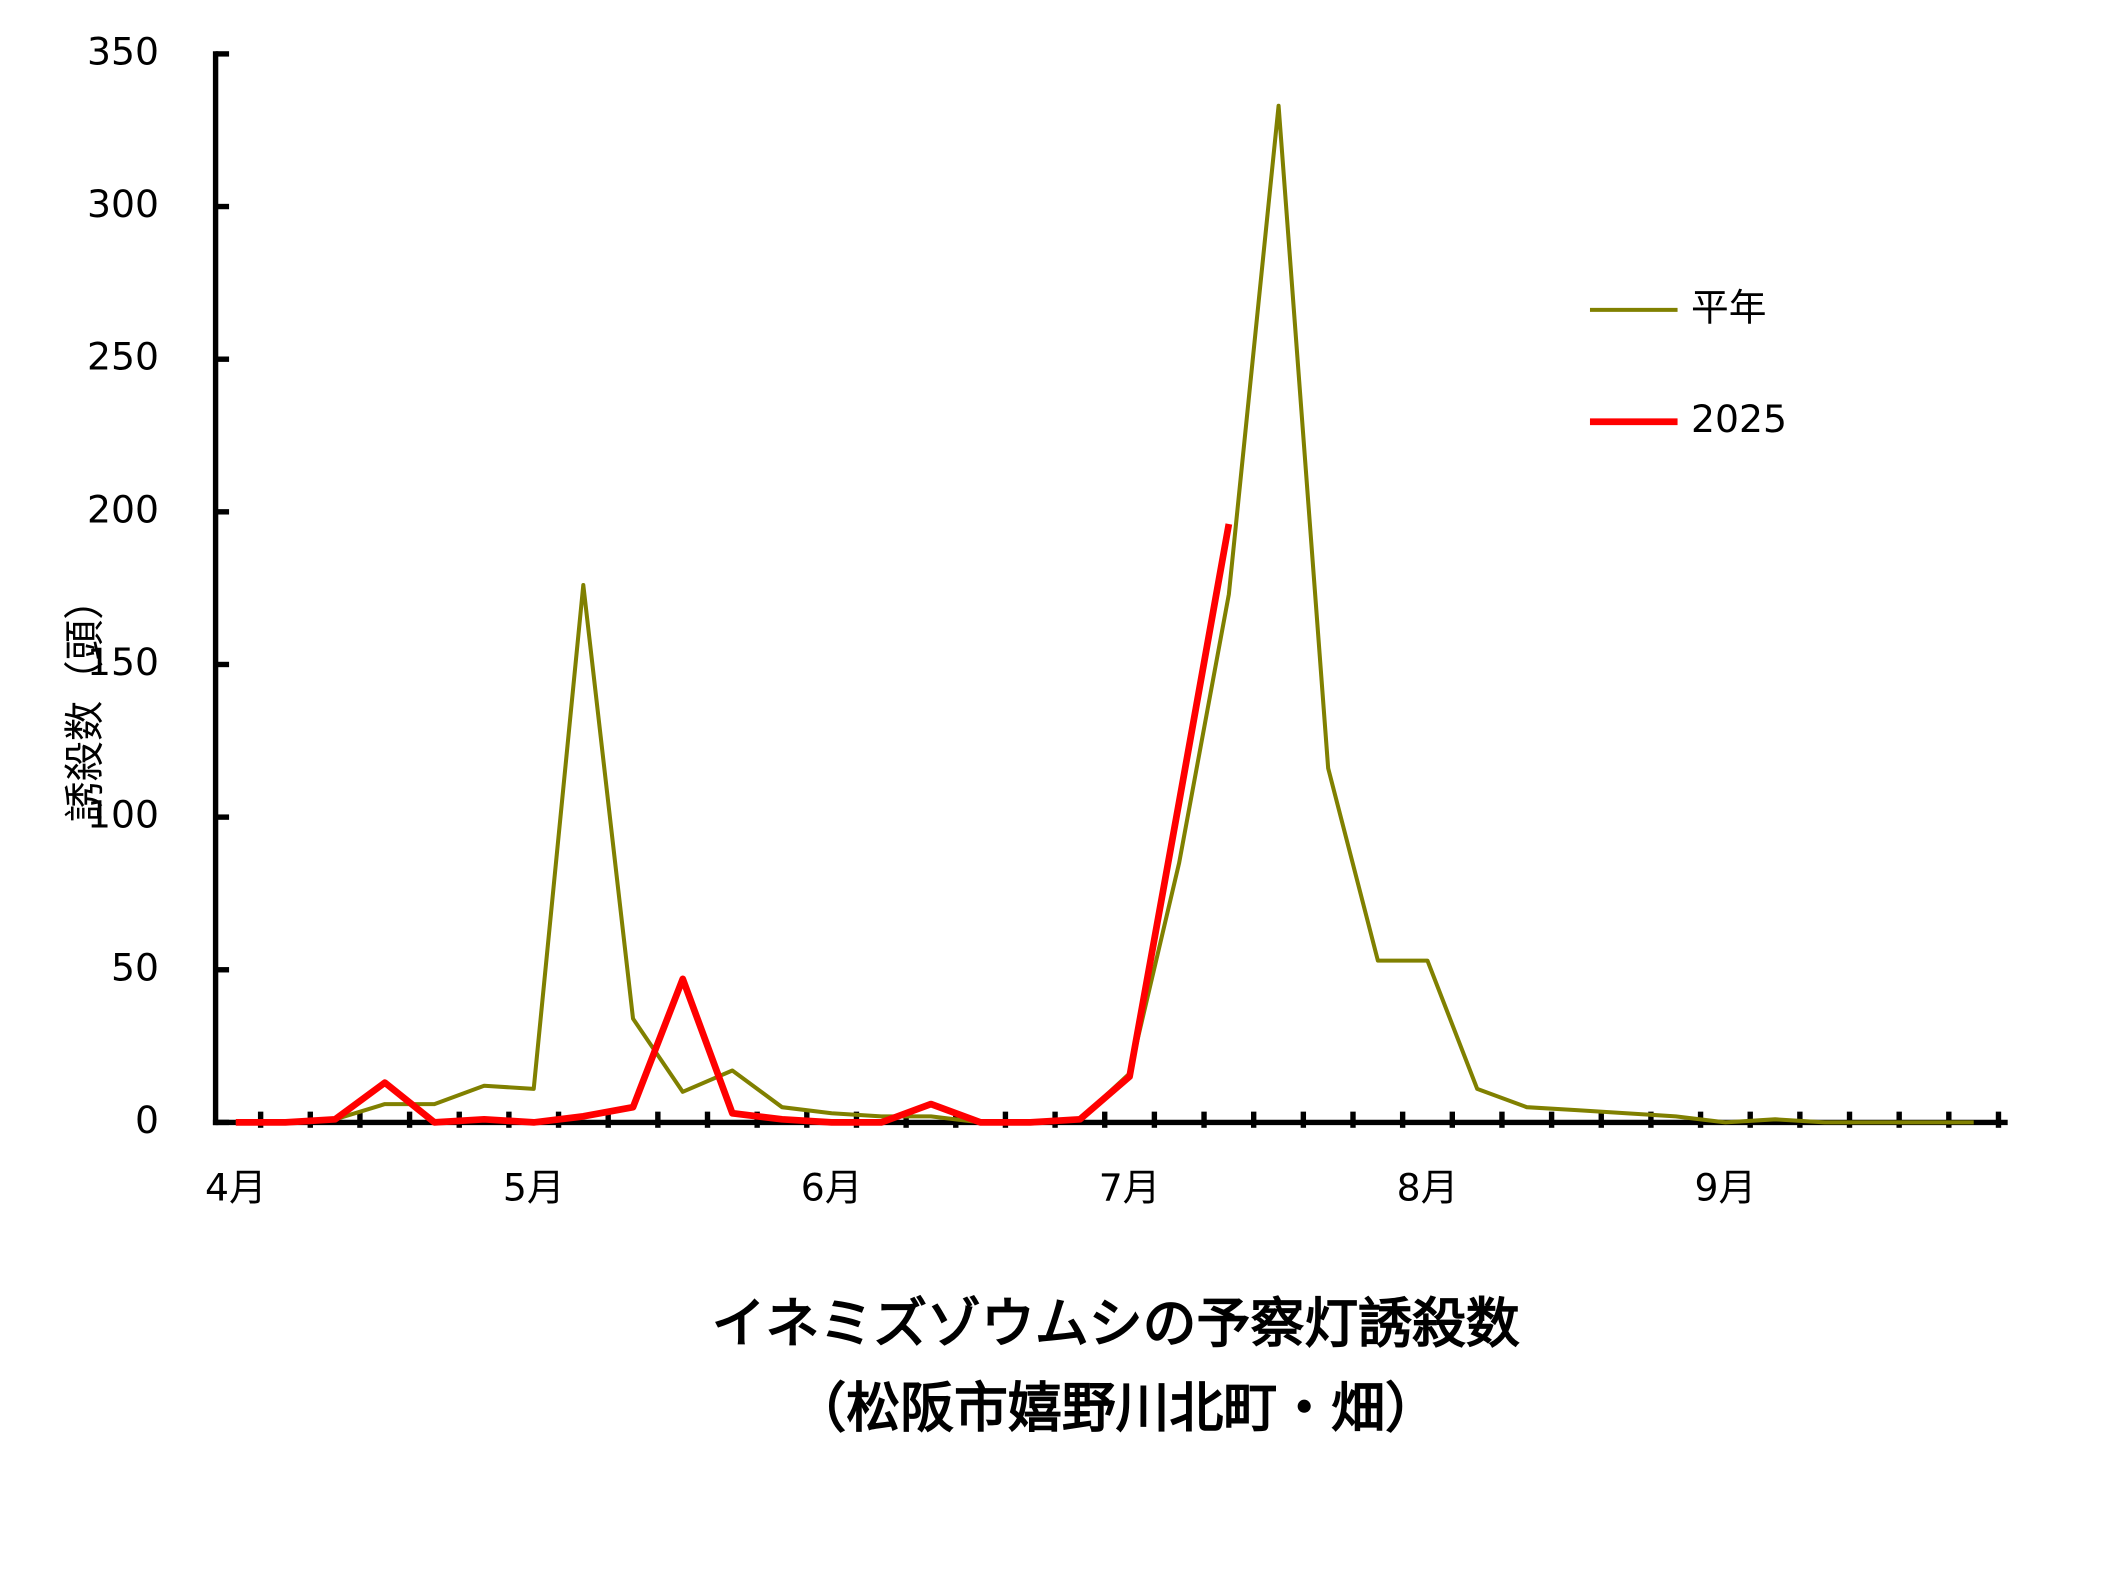  What do you see at coordinates (135, 967) in the screenshot?
I see `y-tick-label: 50` at bounding box center [135, 967].